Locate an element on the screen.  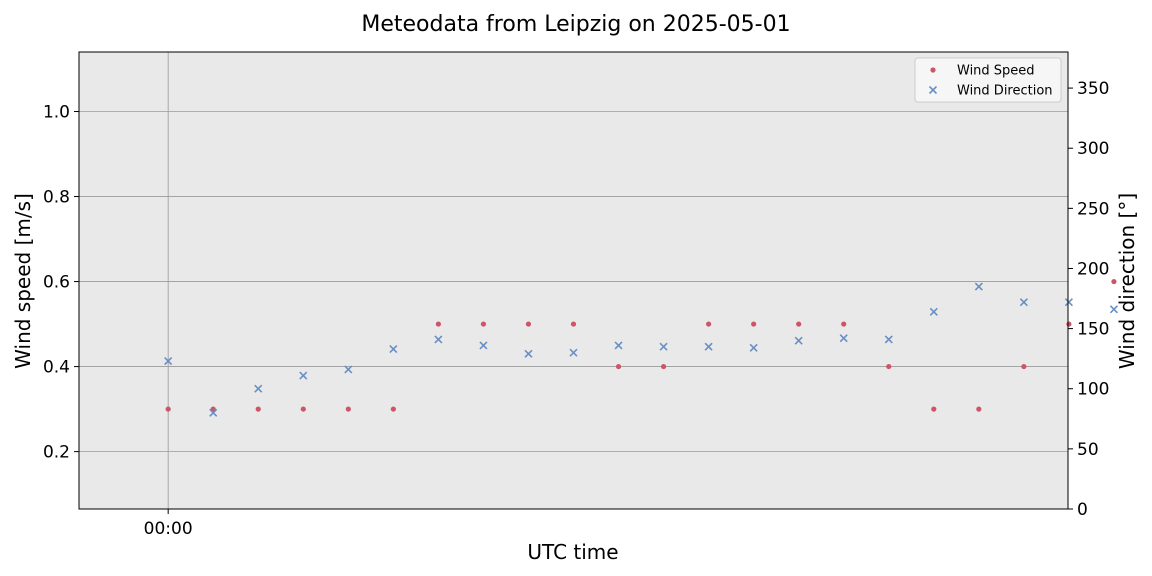
right-tick-label: 200 is located at coordinates (1093, 269).